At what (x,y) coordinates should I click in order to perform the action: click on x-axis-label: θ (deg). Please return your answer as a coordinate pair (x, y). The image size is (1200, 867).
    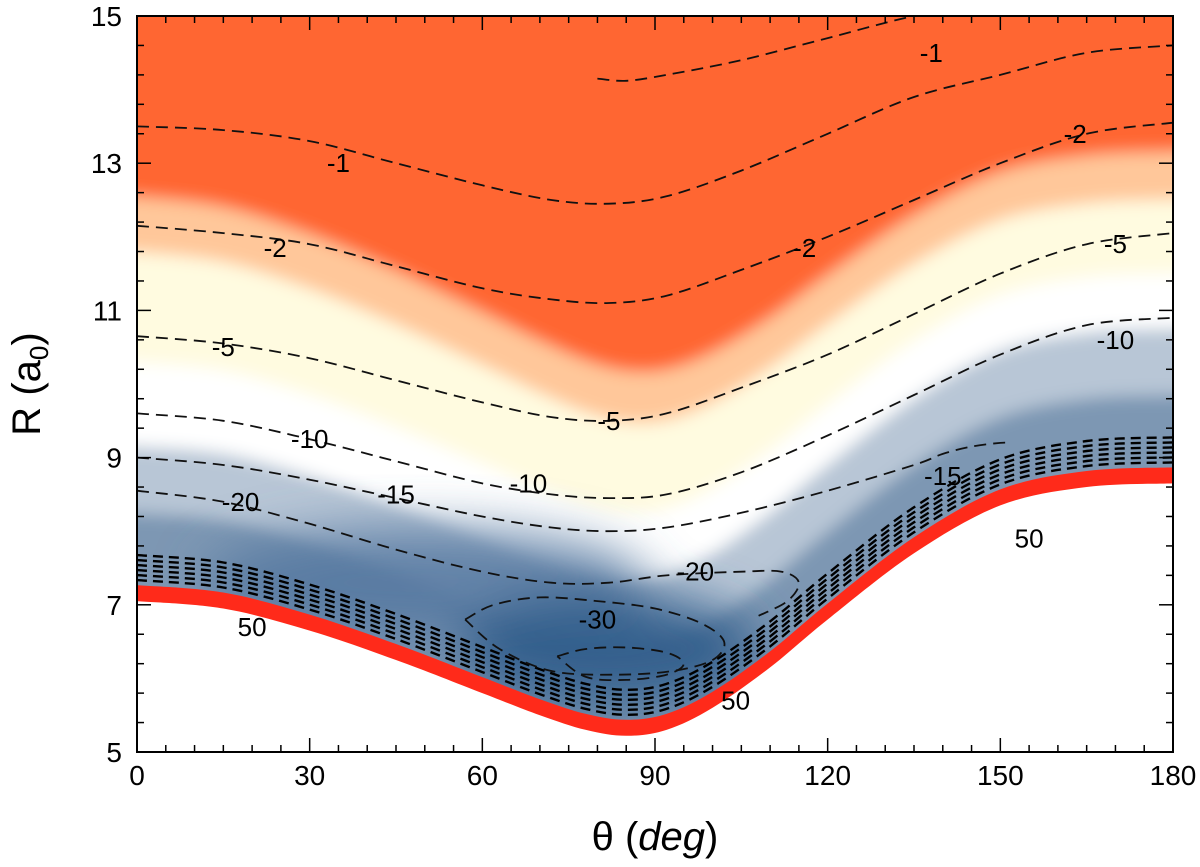
    Looking at the image, I should click on (655, 837).